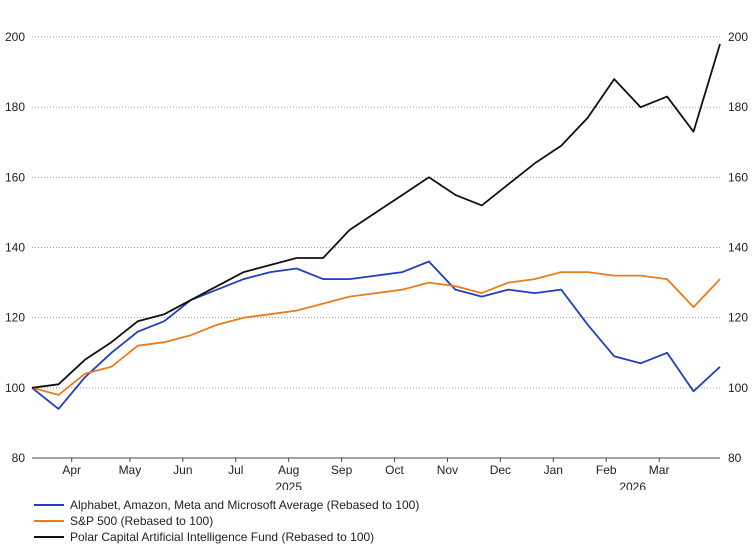  What do you see at coordinates (659, 470) in the screenshot?
I see `x-tick-mar: Mar` at bounding box center [659, 470].